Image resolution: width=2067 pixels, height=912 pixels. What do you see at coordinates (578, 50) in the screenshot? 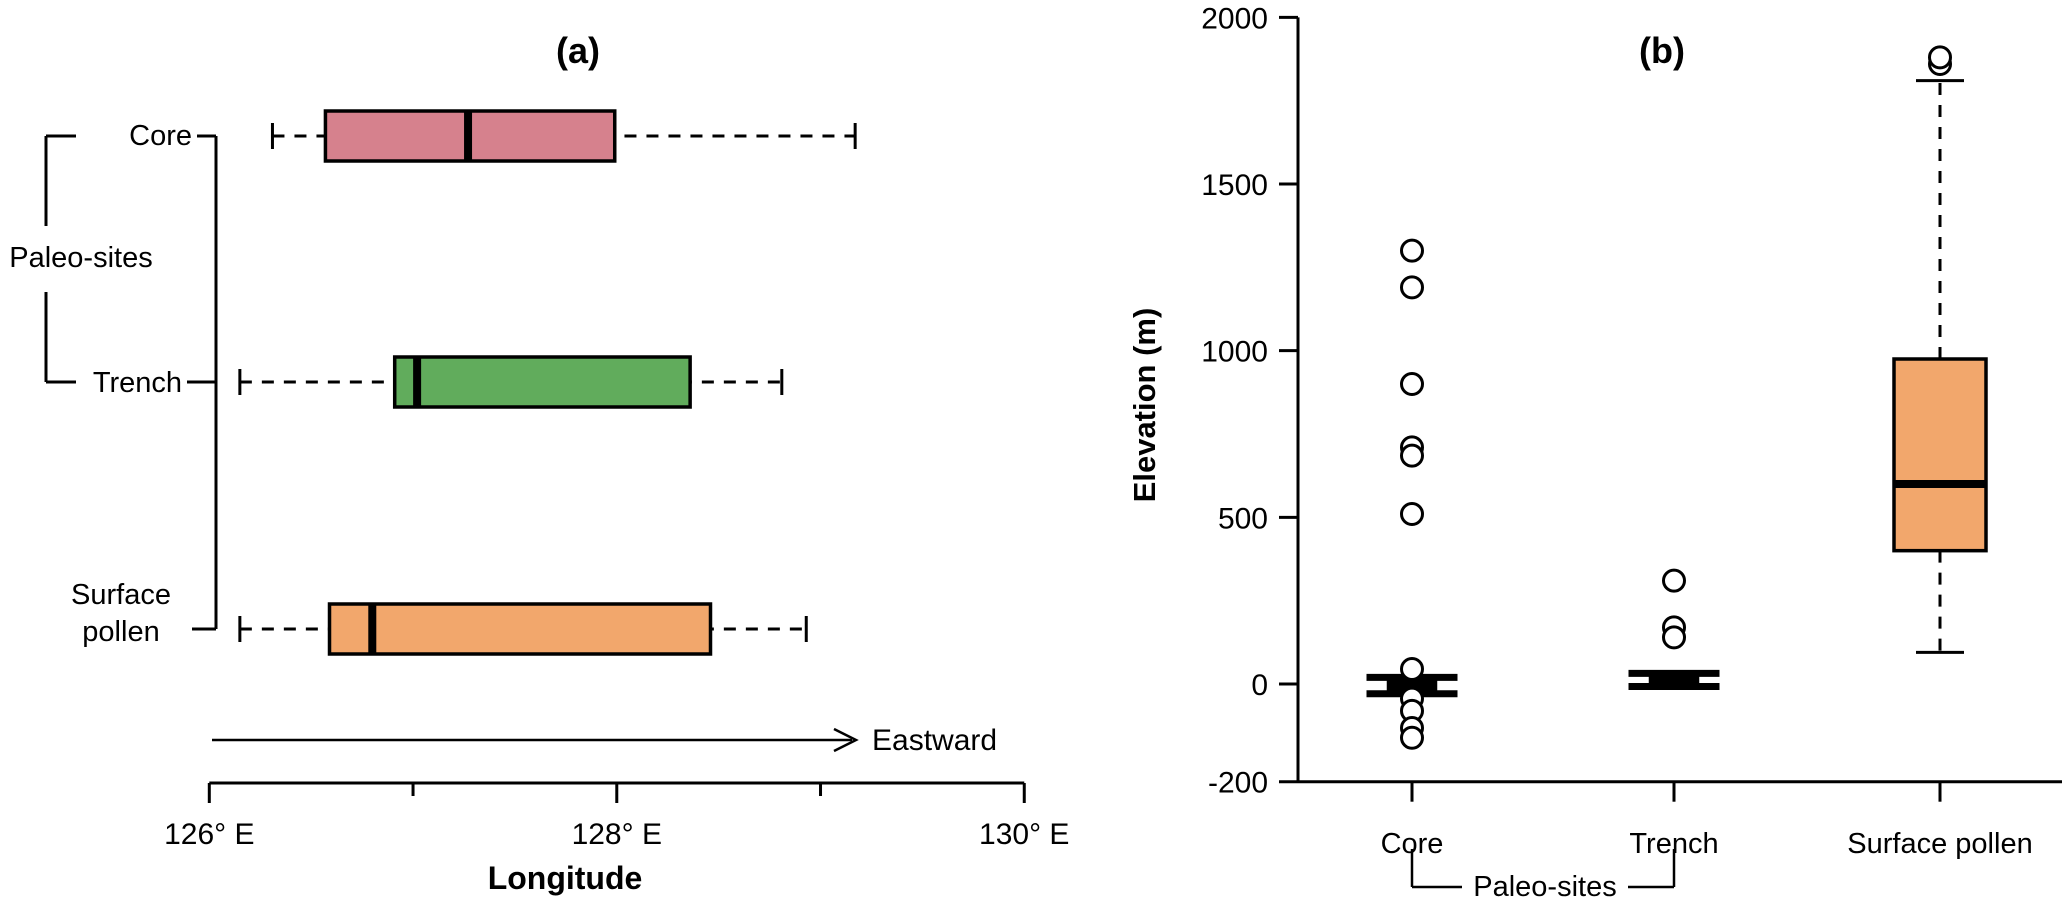
I see `panel-a-title: (a)` at bounding box center [578, 50].